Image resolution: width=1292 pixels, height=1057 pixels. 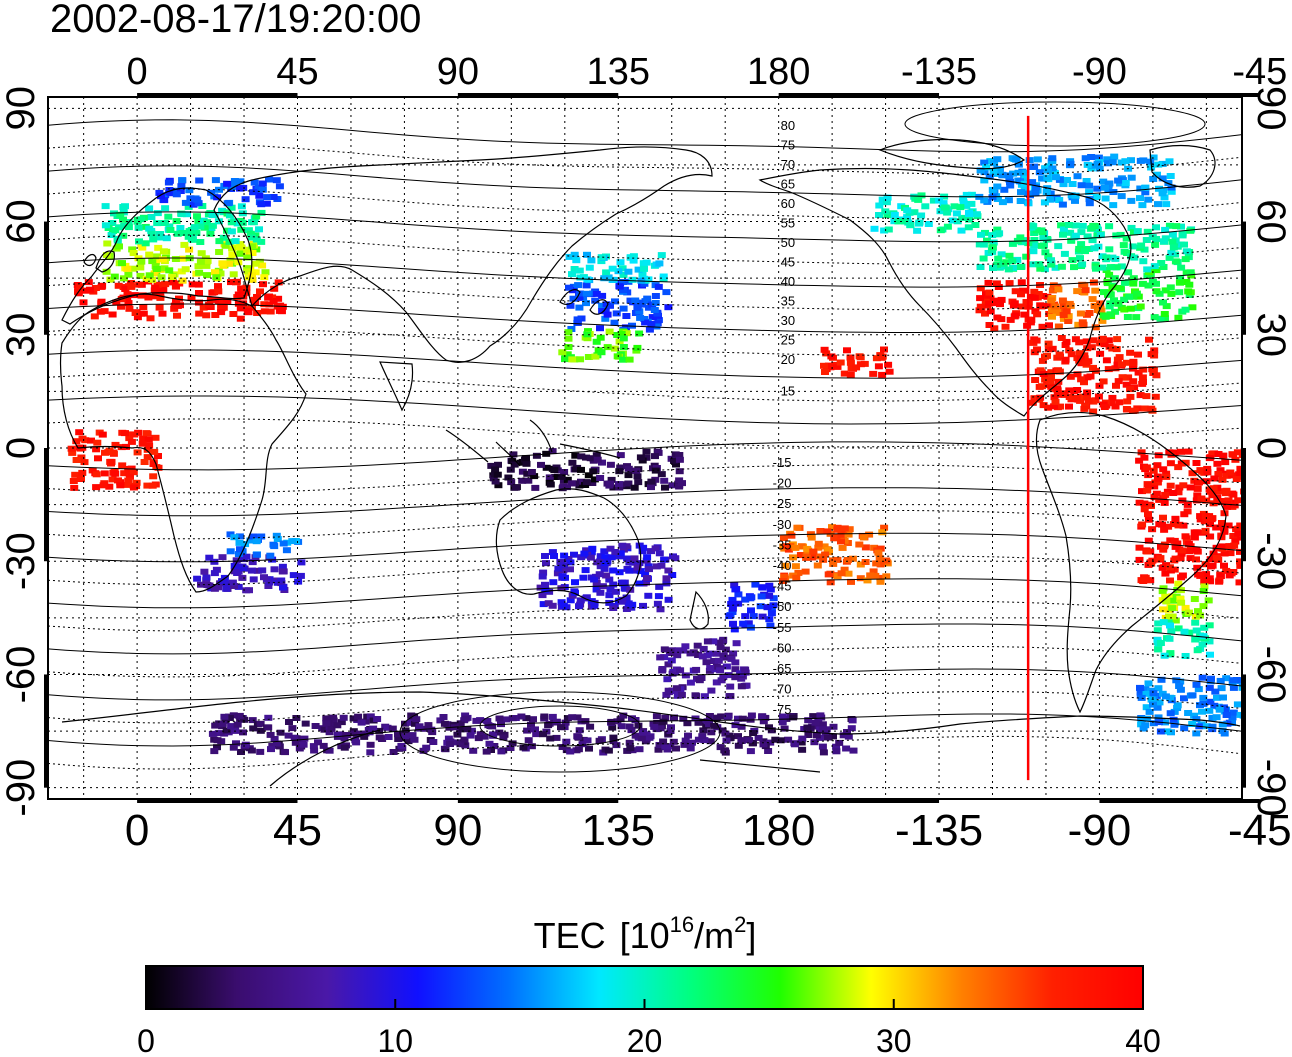 I want to click on mag-lat-label: 60, so click(x=788, y=203).